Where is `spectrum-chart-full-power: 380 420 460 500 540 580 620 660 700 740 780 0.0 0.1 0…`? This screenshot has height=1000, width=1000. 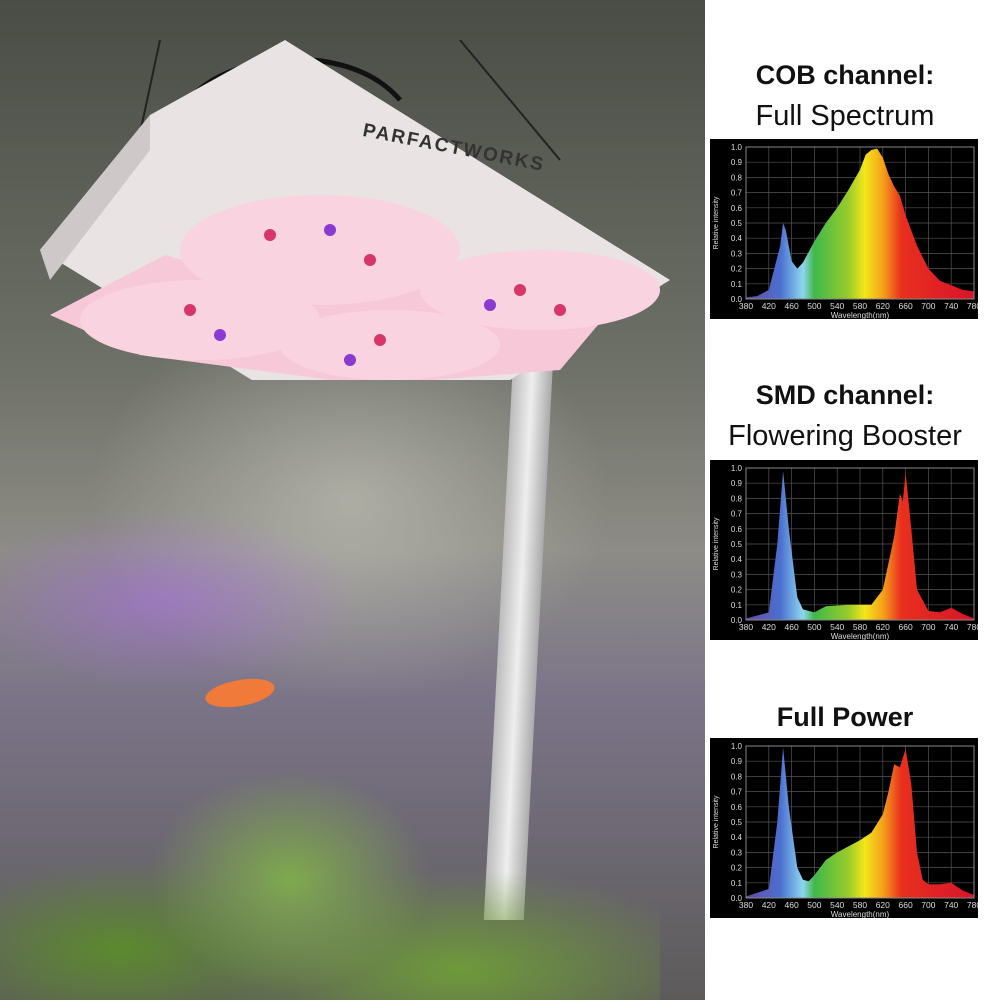 spectrum-chart-full-power: 380 420 460 500 540 580 620 660 700 740 780 0.0 0.1 0… is located at coordinates (844, 828).